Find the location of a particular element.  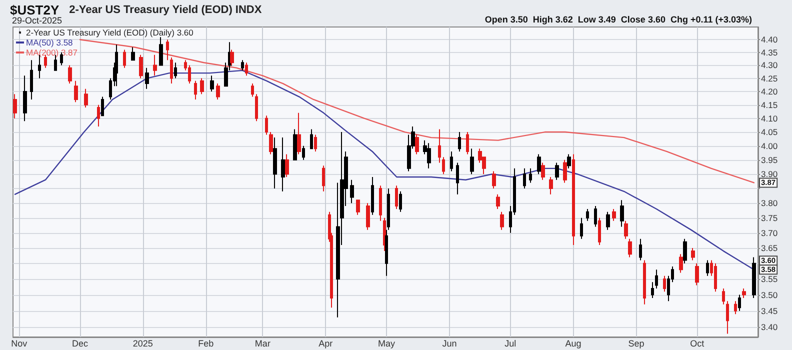

text: Open 3.50 High 3.62 Low 3.49 Close 3.60 Chg +0.11 (+3.03%) is located at coordinates (618, 19).